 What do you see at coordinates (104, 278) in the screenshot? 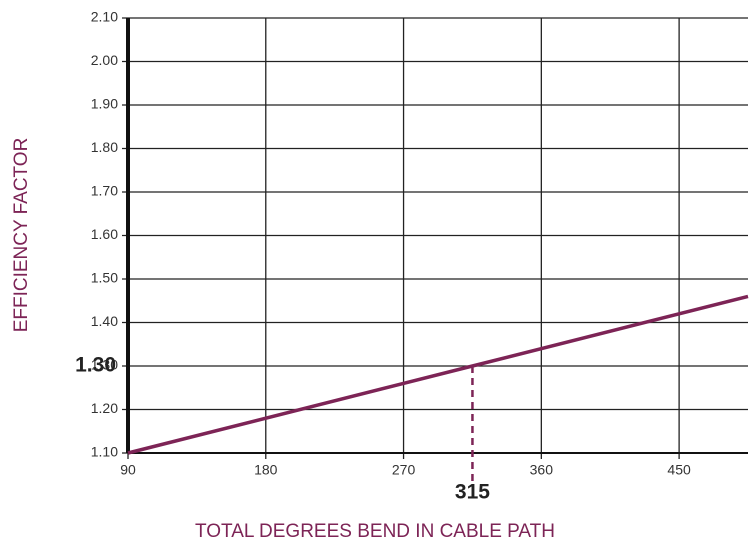
I see `y-tick-label: 1.50` at bounding box center [104, 278].